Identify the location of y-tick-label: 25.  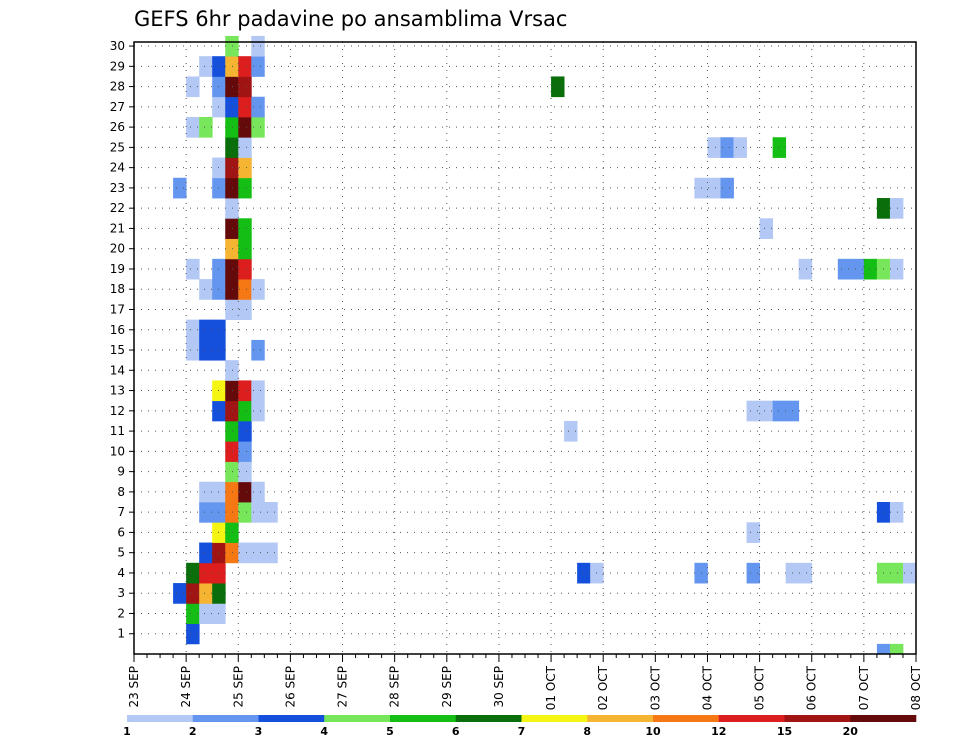
(117, 147).